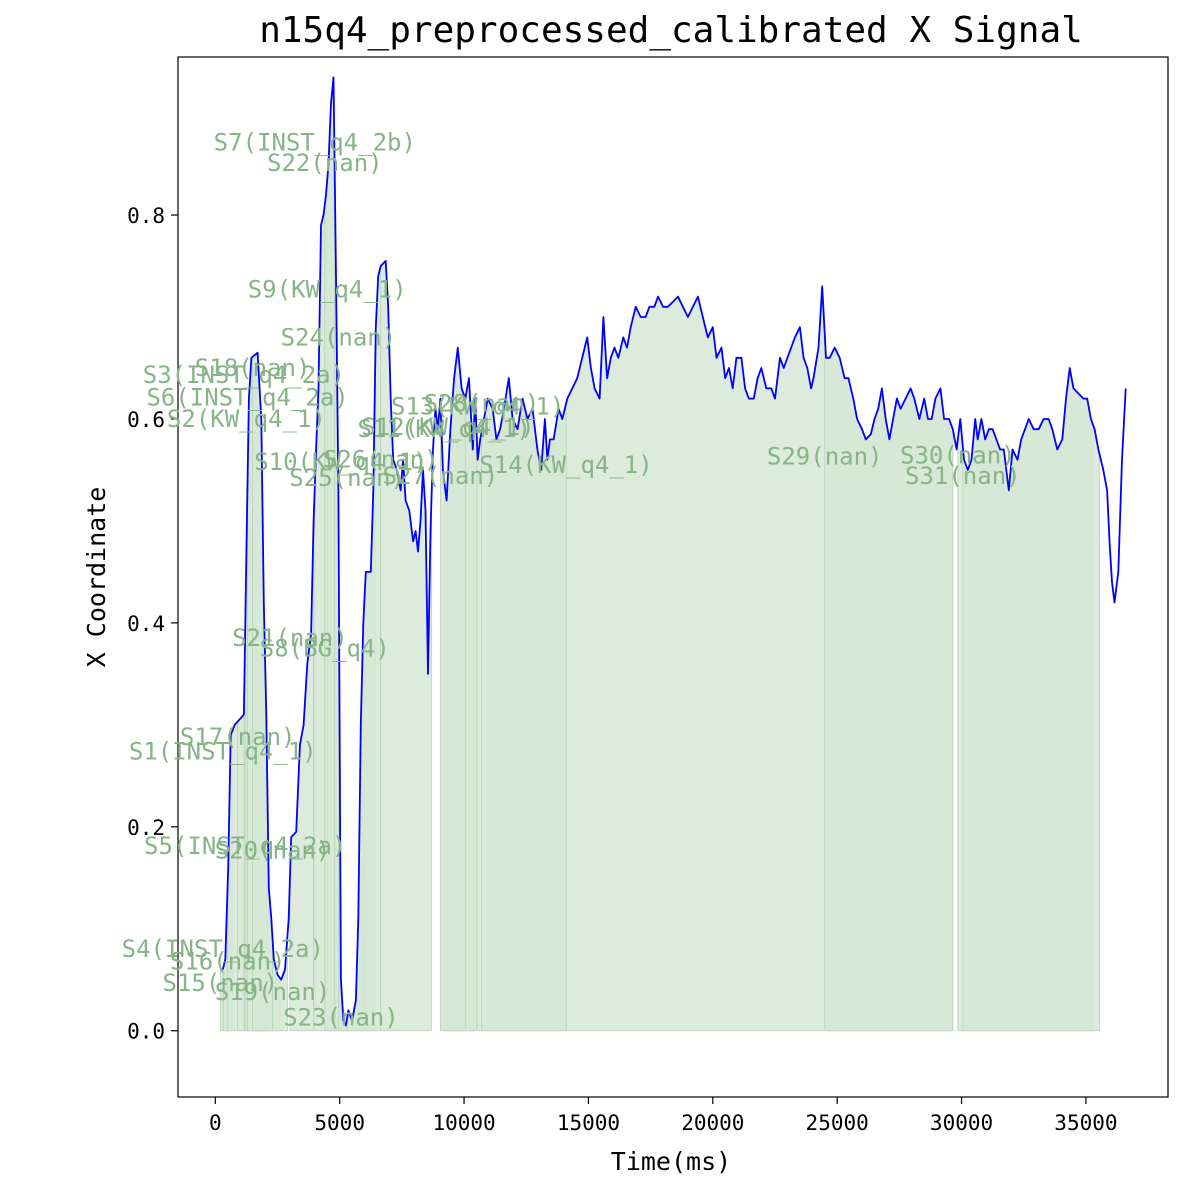  I want to click on segment-label-18: S18(nan), so click(253, 368).